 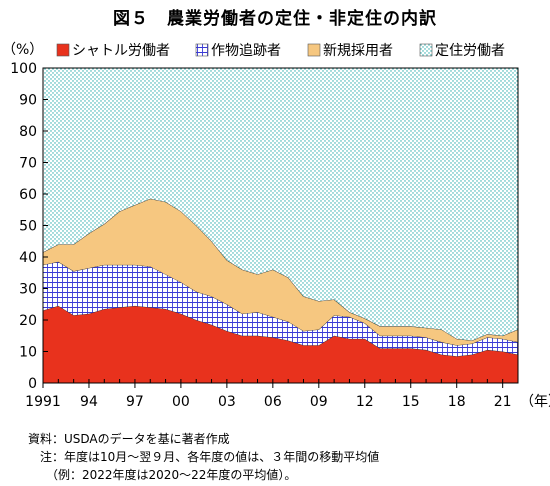 I want to click on legend: シャトル労働者 作物追跡者 新規採用者 定住労働者, so click(x=280, y=51).